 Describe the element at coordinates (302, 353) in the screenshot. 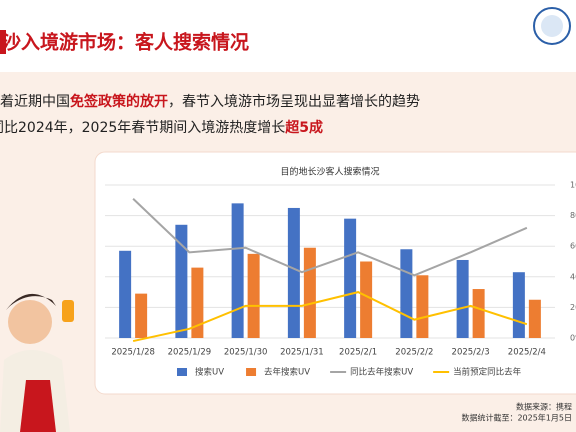

I see `x-tick-label: 2025/1/31` at that location.